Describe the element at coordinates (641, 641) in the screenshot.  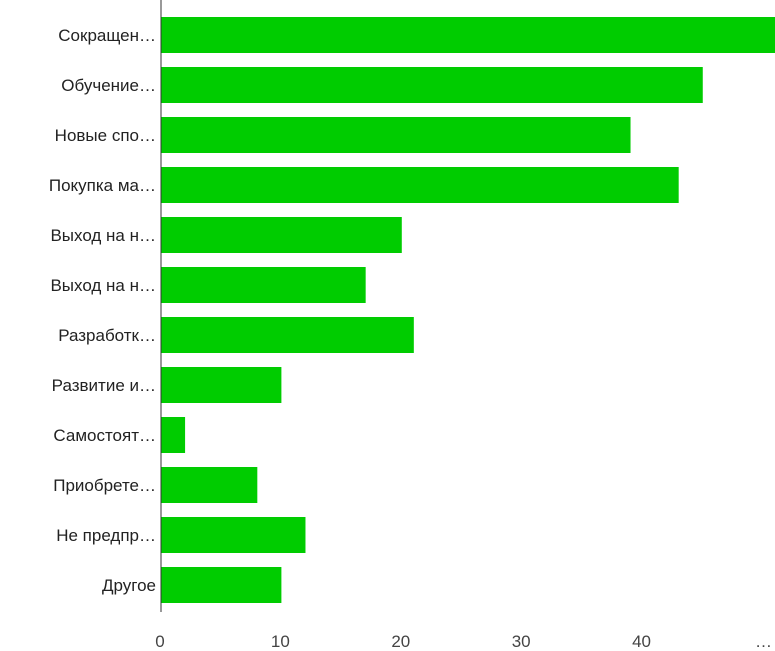
I see `x-tick-label: 40` at that location.